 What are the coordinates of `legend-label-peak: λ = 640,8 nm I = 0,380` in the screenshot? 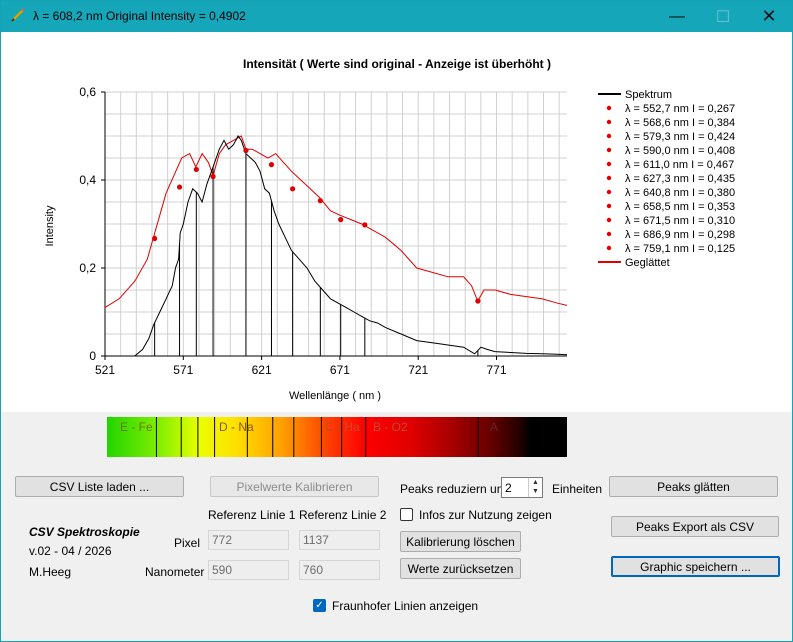 It's located at (680, 193).